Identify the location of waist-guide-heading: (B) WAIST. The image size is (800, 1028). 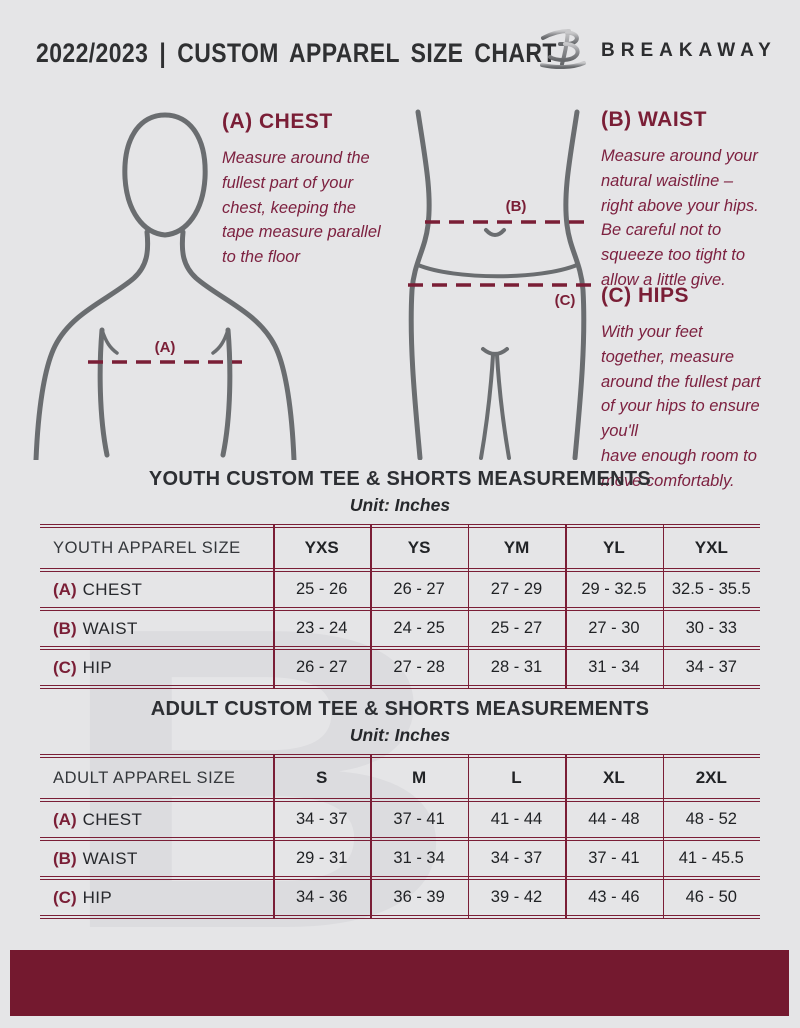
(654, 119).